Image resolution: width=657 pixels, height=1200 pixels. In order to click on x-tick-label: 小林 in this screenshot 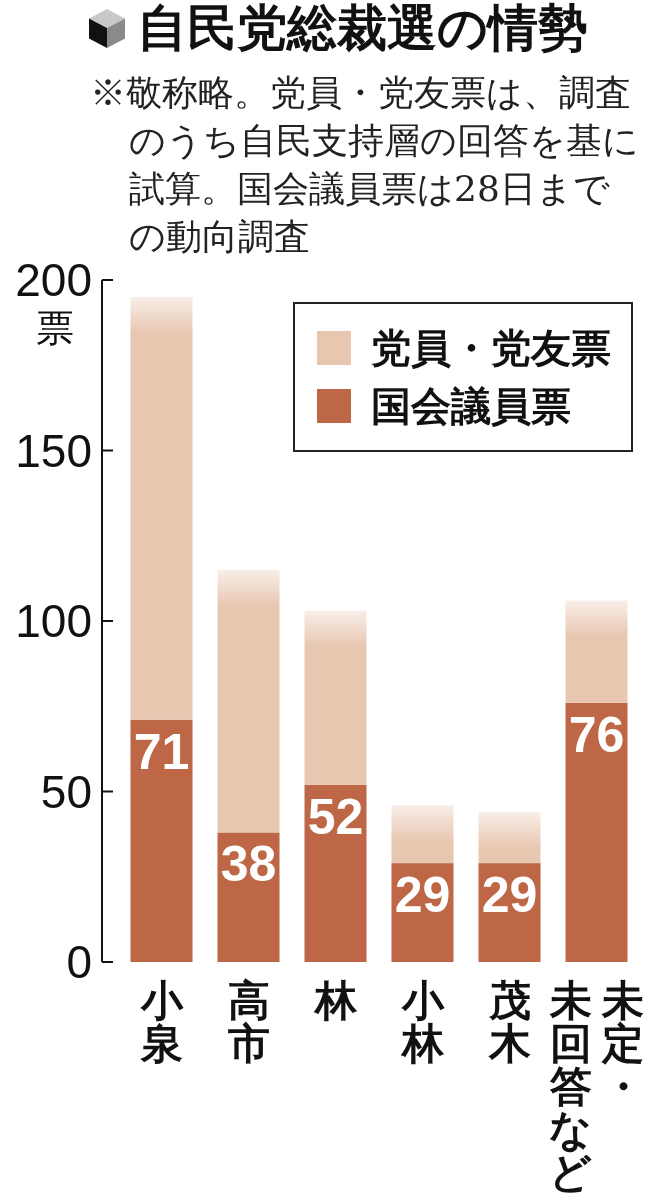, I will do `click(422, 1022)`.